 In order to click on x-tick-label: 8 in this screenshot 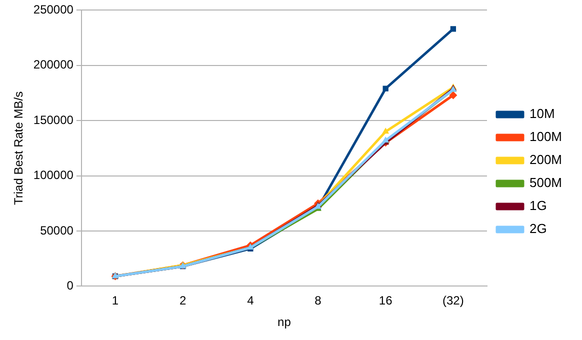, I will do `click(318, 301)`.